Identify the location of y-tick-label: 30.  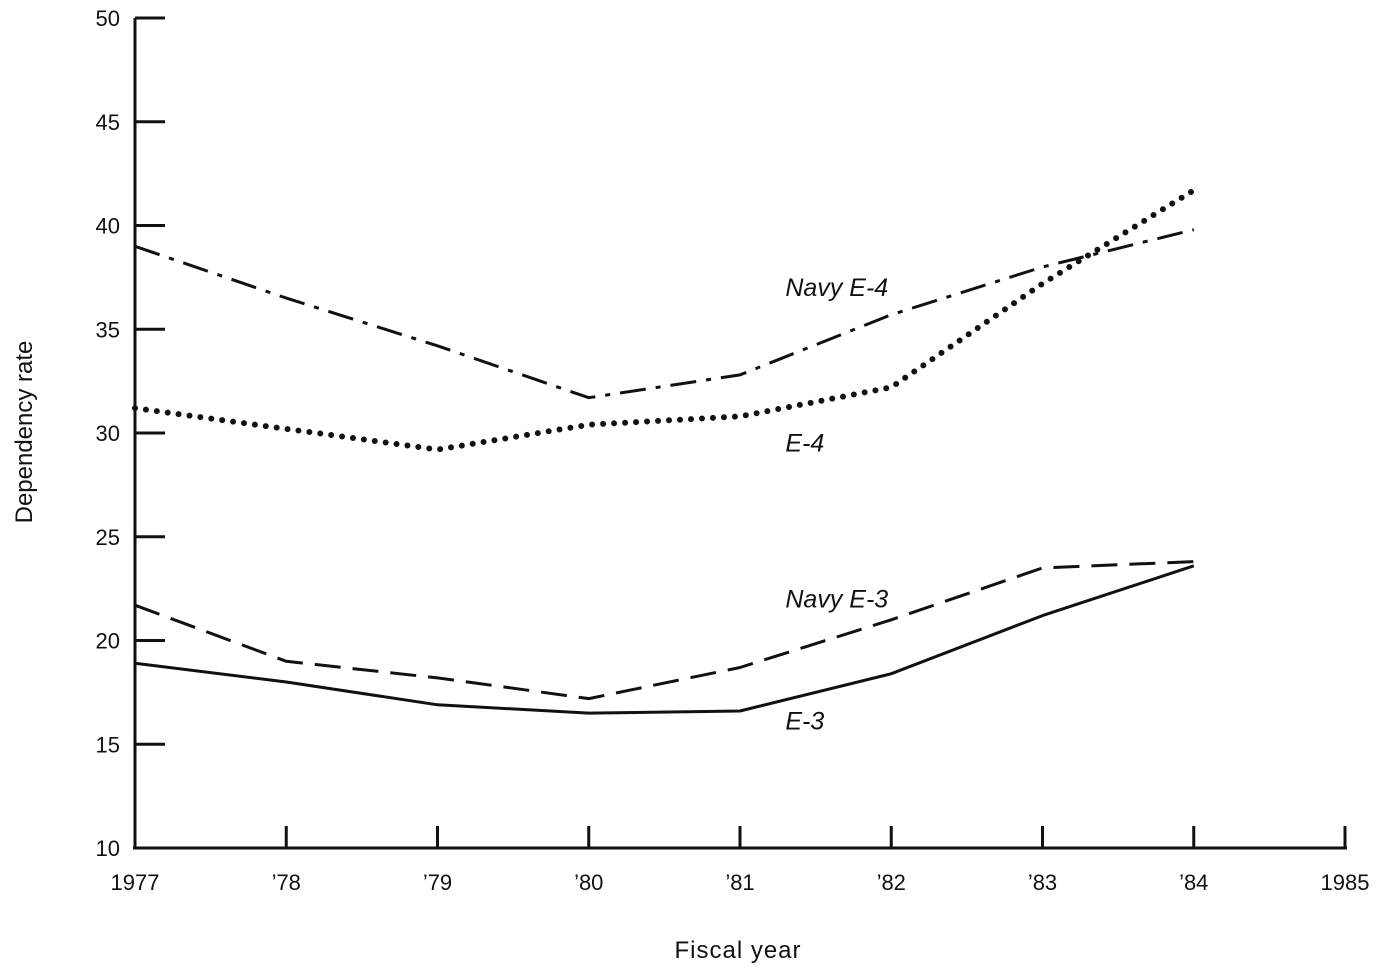
(108, 433).